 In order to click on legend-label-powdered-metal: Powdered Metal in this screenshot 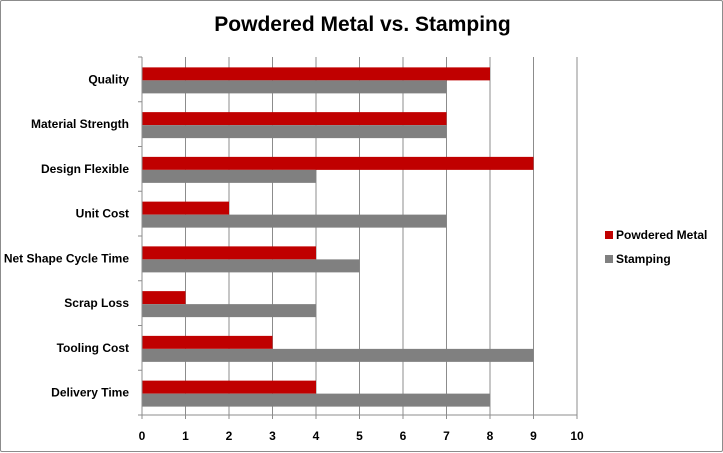, I will do `click(662, 235)`.